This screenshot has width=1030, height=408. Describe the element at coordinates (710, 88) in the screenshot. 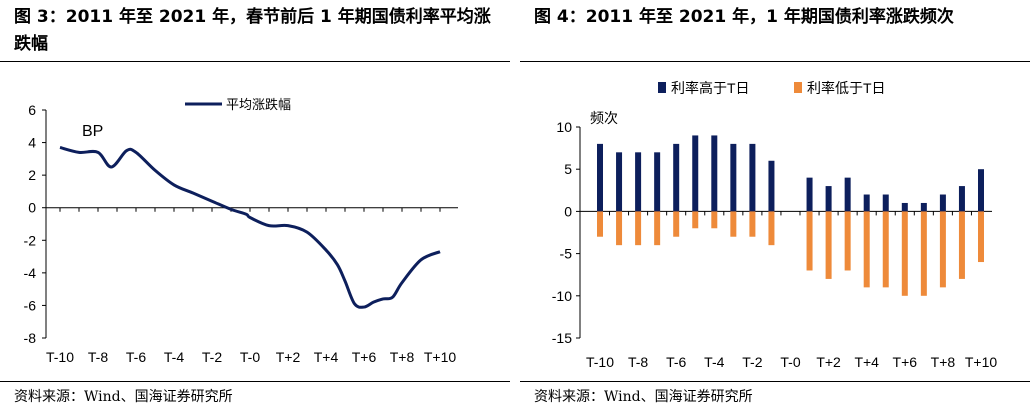

I see `legend-label-higher: 利率高于T日` at that location.